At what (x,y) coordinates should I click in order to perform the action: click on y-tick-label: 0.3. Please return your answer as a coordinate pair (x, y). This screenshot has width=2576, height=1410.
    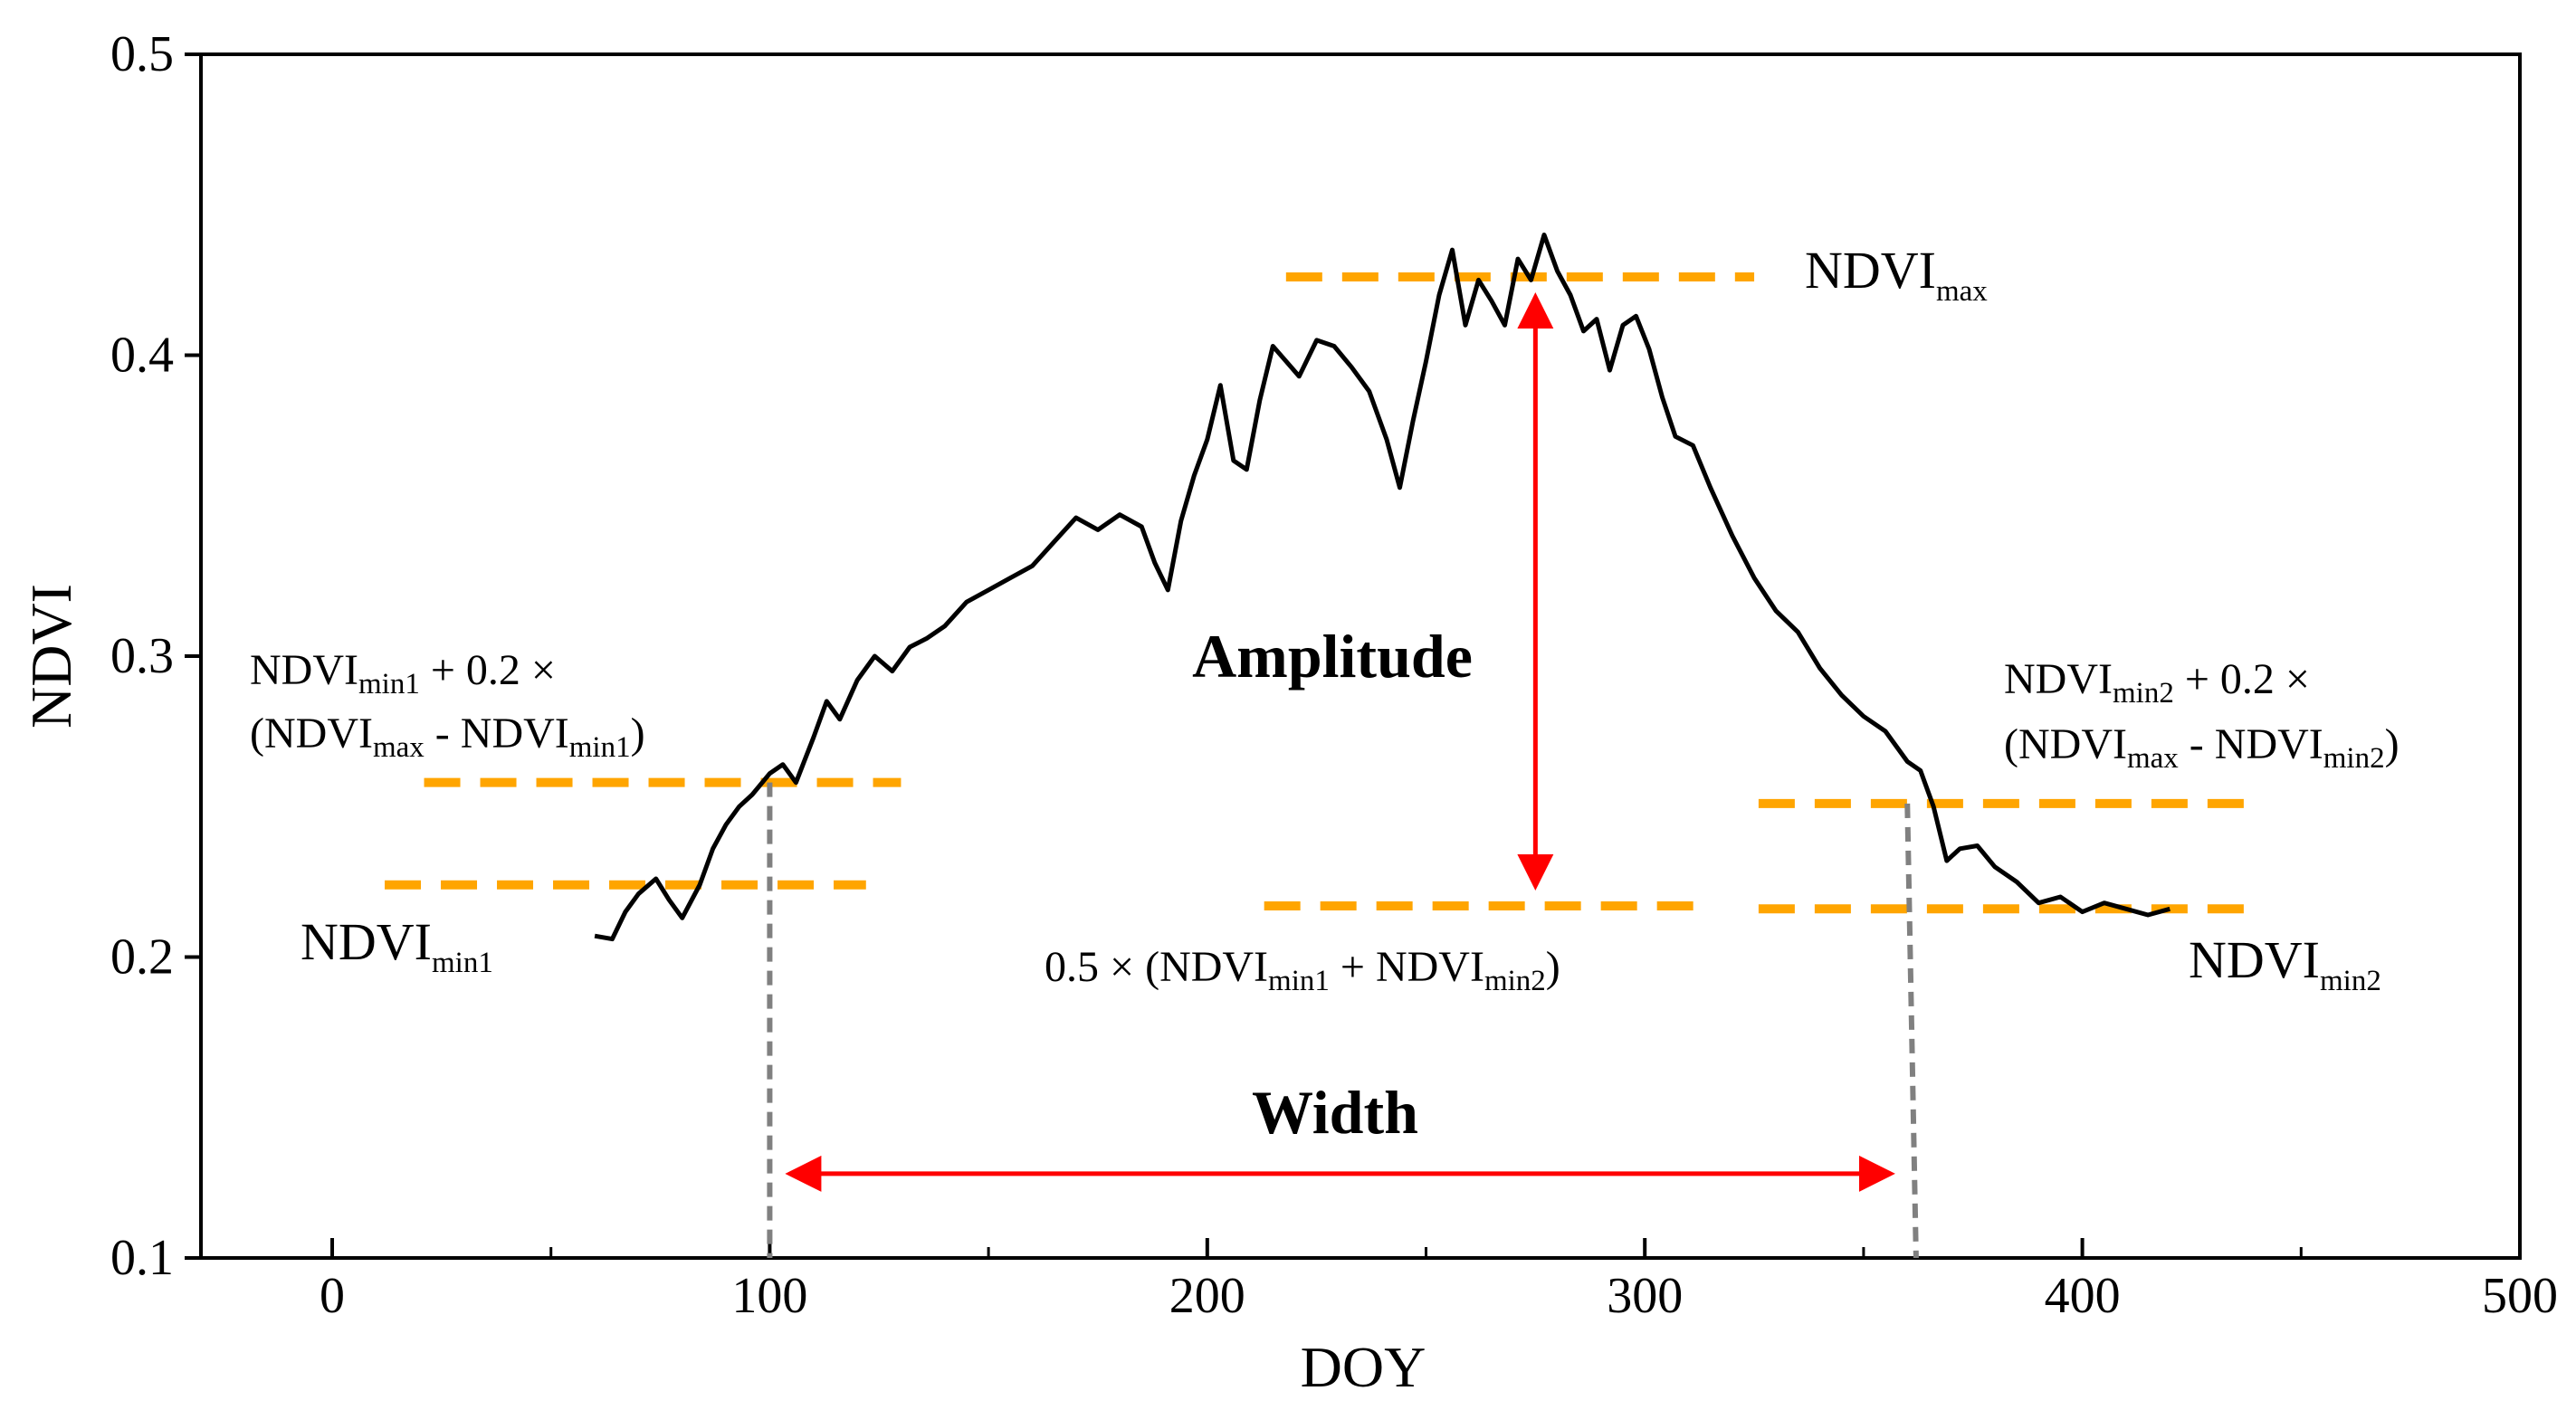
    Looking at the image, I should click on (142, 656).